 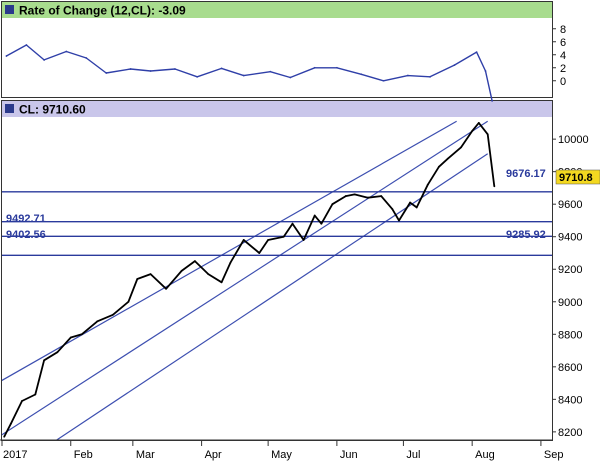 What do you see at coordinates (563, 69) in the screenshot?
I see `roc-y-tick-label: 2` at bounding box center [563, 69].